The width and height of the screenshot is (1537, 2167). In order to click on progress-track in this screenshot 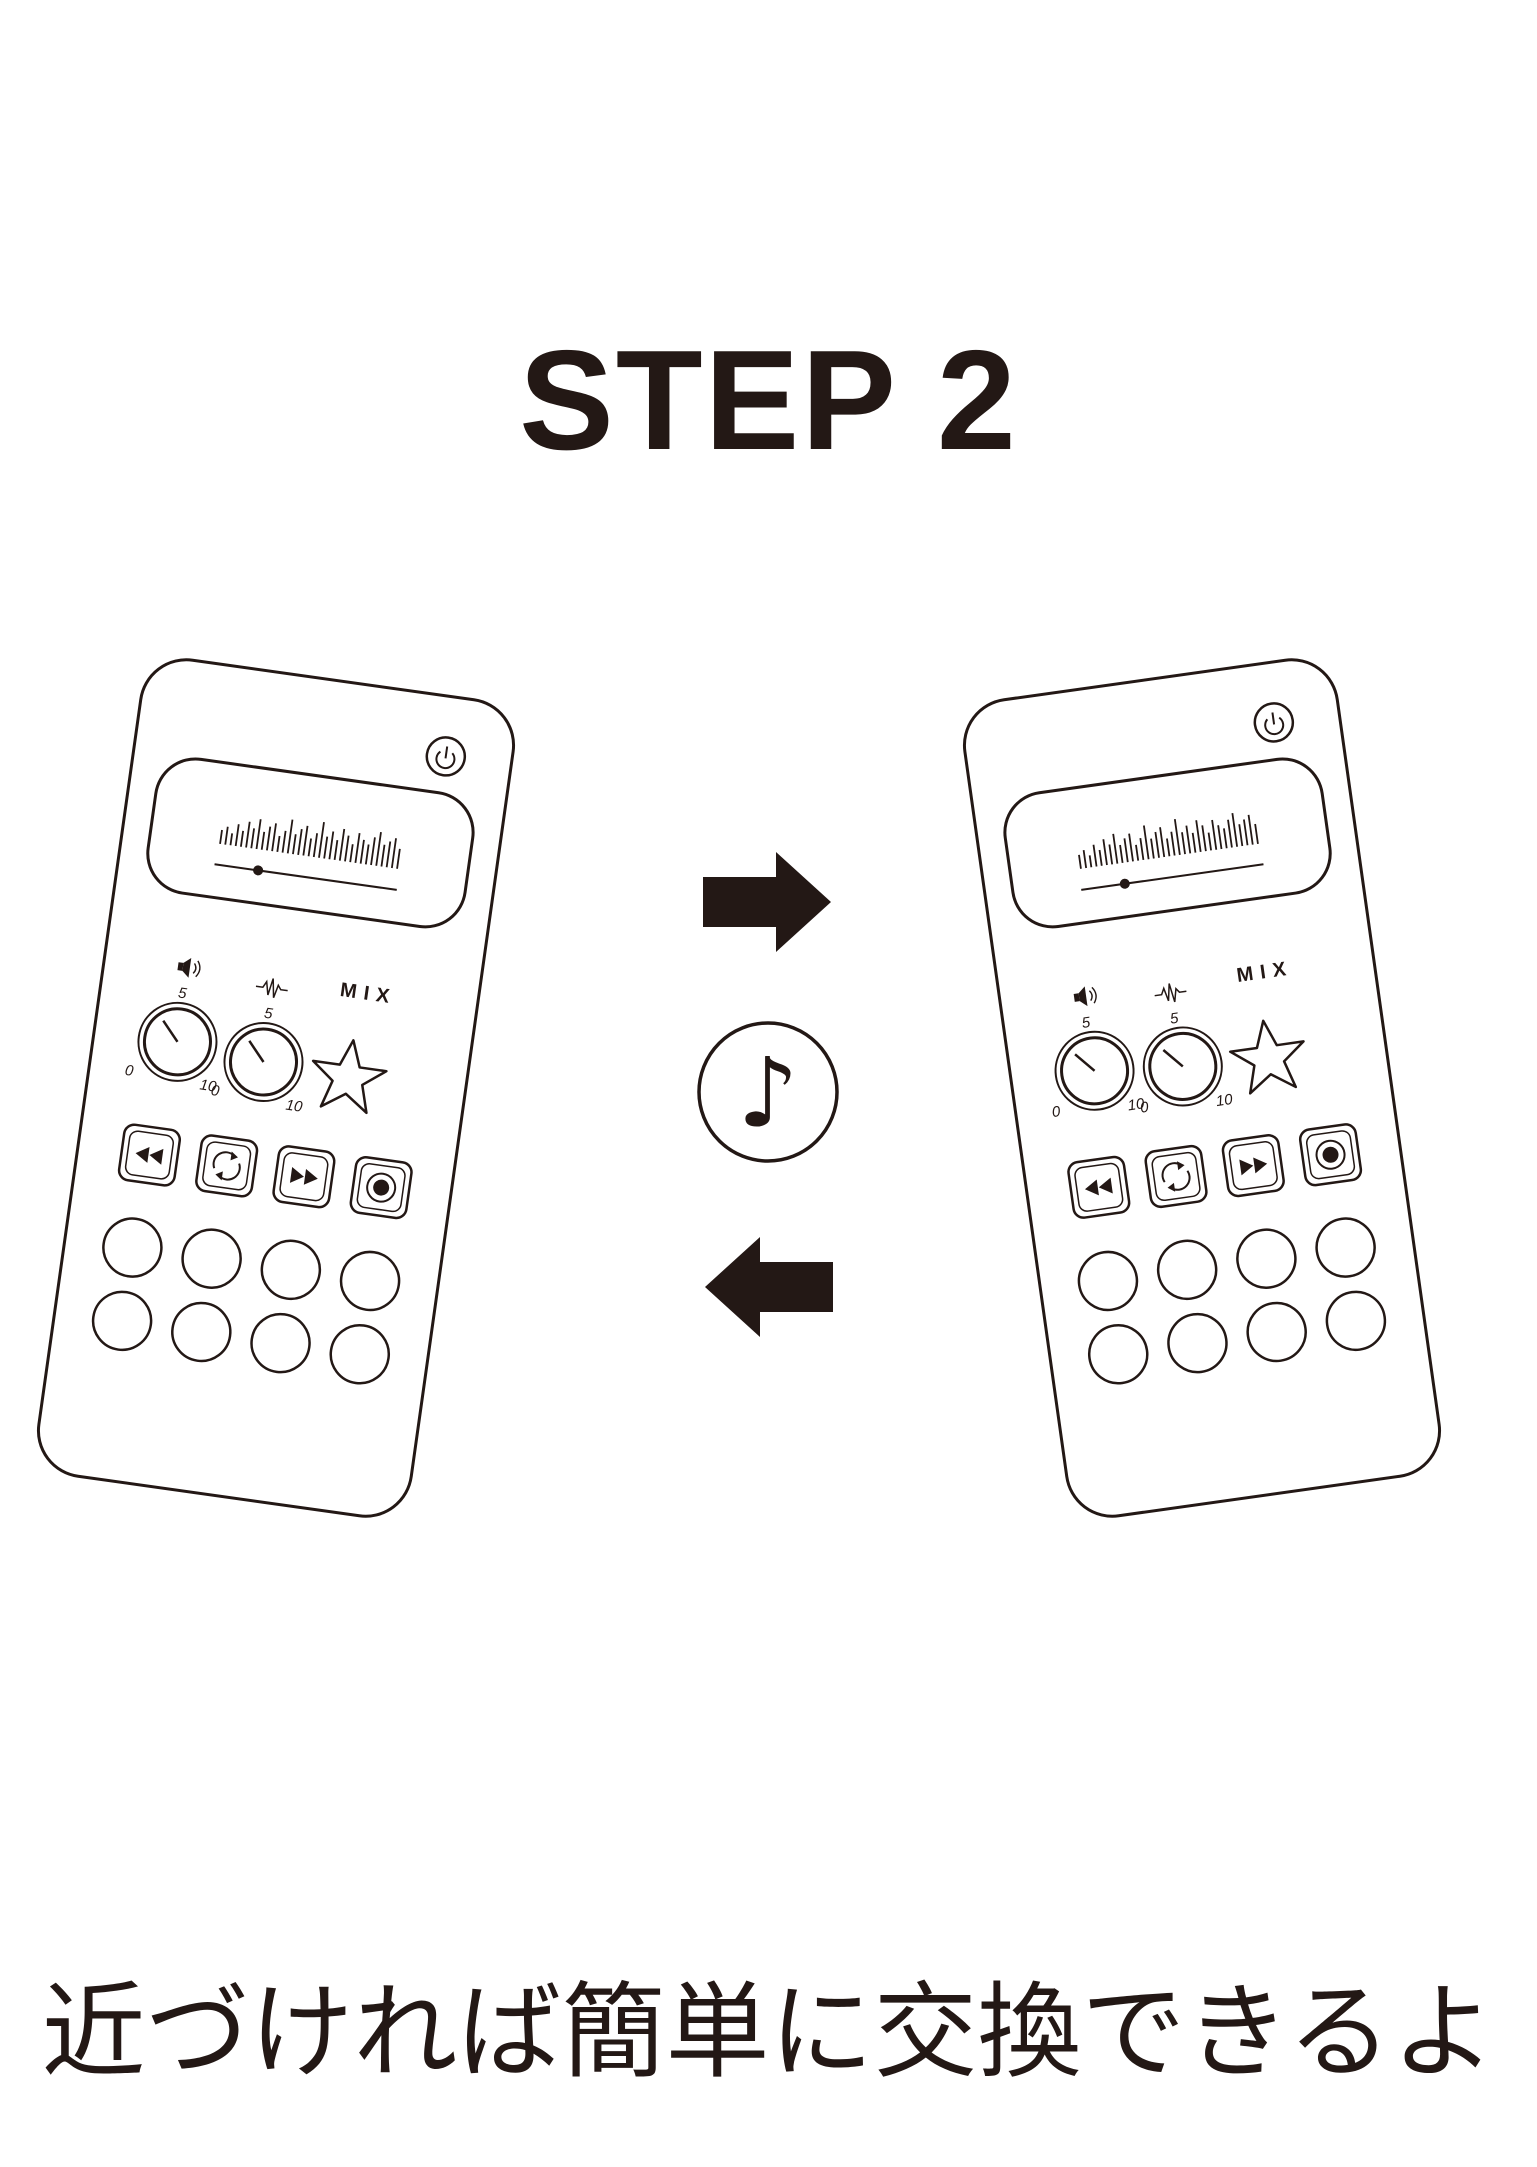, I will do `click(1172, 877)`.